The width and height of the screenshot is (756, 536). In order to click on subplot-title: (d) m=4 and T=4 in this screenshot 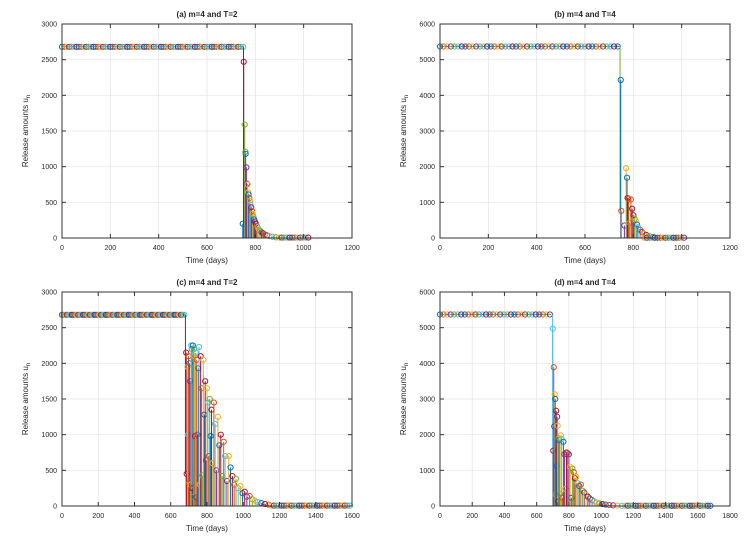, I will do `click(585, 282)`.